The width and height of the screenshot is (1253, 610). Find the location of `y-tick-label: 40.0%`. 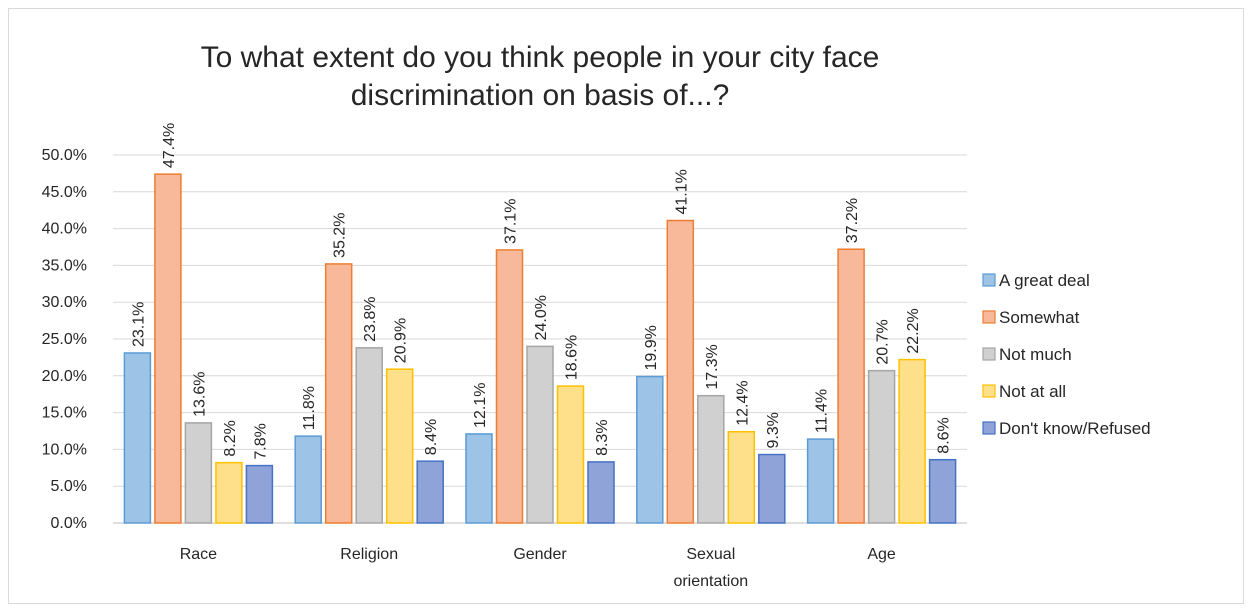

y-tick-label: 40.0% is located at coordinates (64, 229).